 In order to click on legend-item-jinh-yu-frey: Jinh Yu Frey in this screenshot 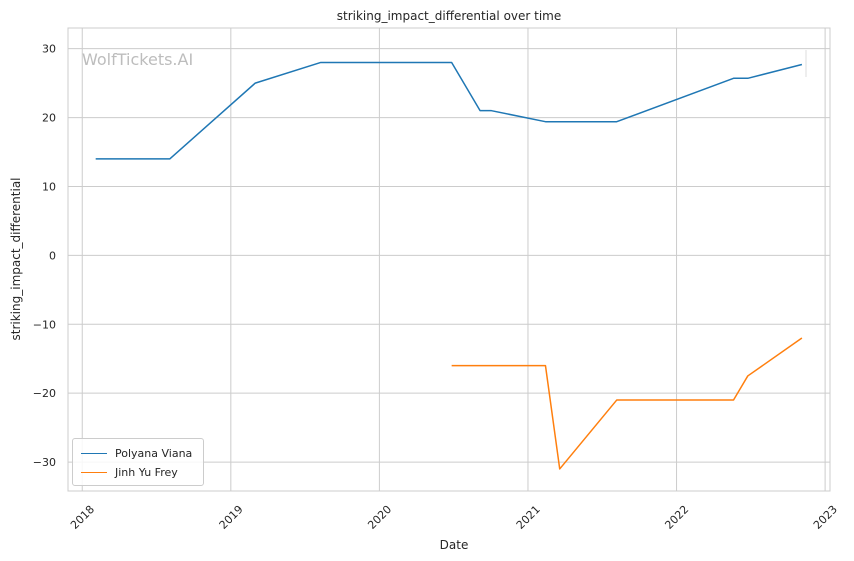, I will do `click(129, 472)`.